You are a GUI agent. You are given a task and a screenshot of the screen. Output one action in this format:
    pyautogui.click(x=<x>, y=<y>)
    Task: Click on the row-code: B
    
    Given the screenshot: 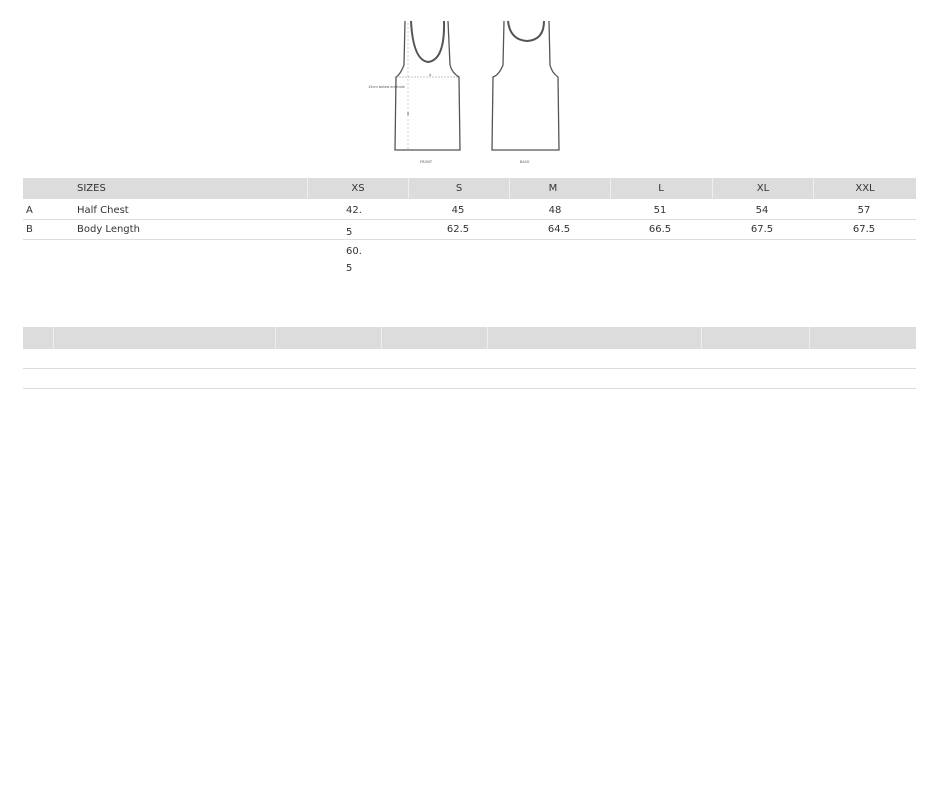 What is the action you would take?
    pyautogui.click(x=29, y=229)
    